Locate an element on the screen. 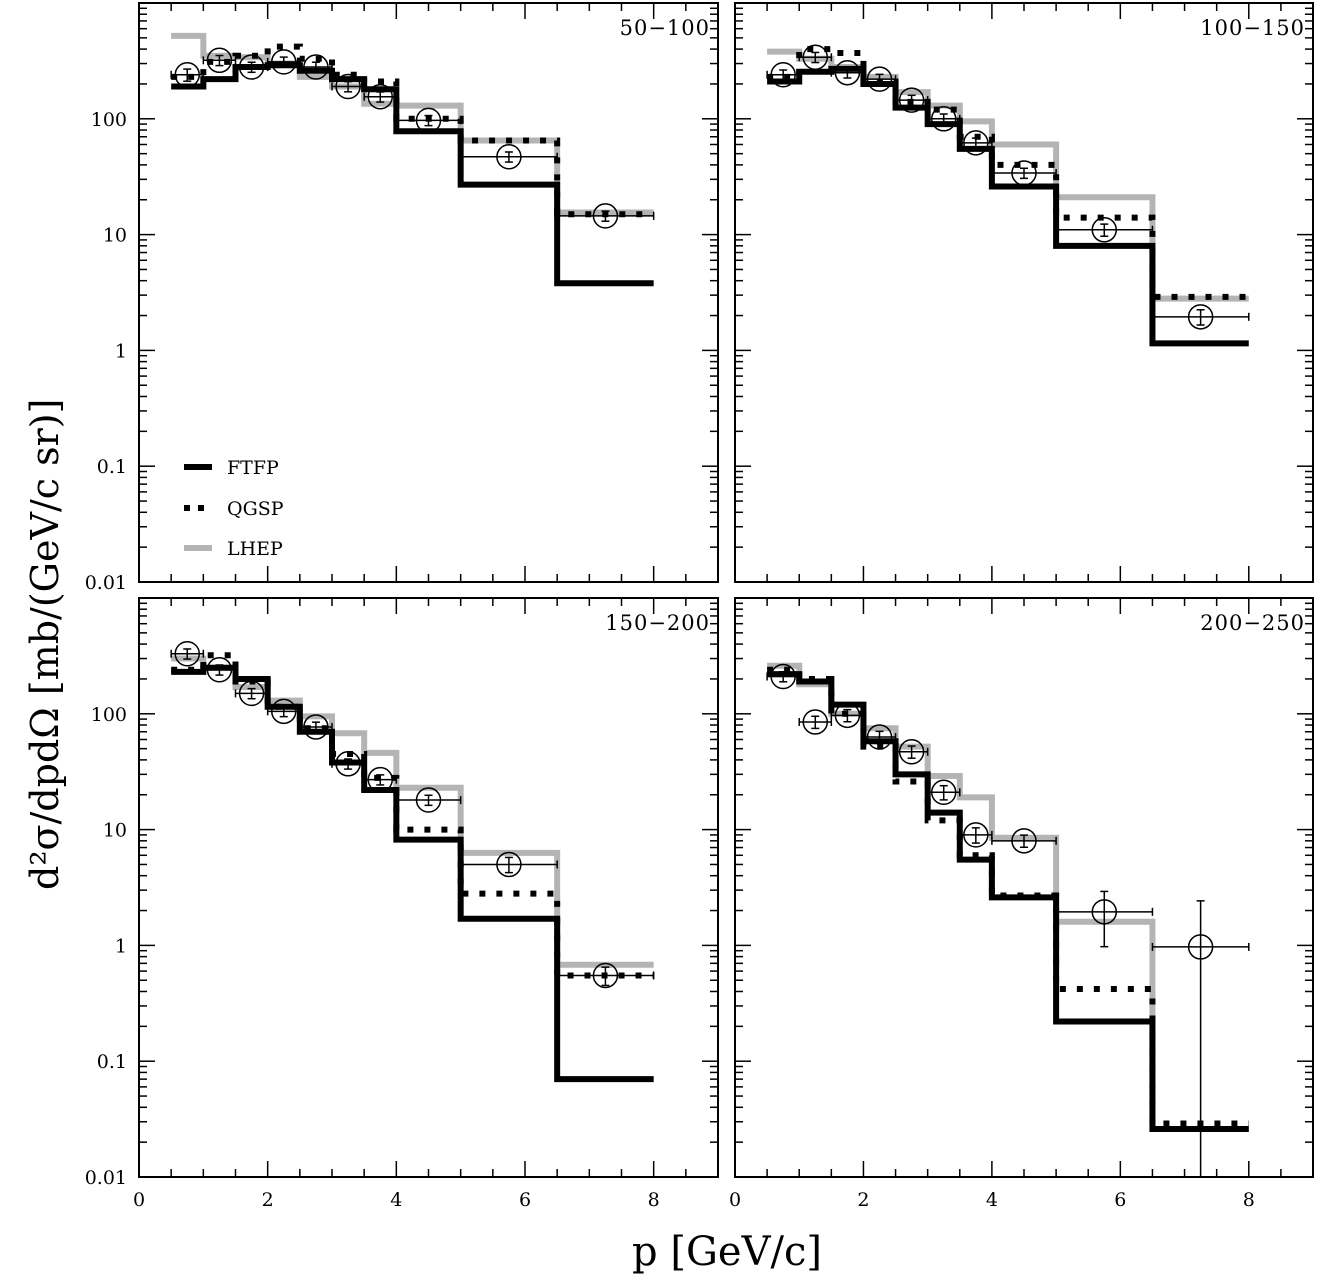 Image resolution: width=1320 pixels, height=1283 pixels. panel-label: 150−200 is located at coordinates (657, 623).